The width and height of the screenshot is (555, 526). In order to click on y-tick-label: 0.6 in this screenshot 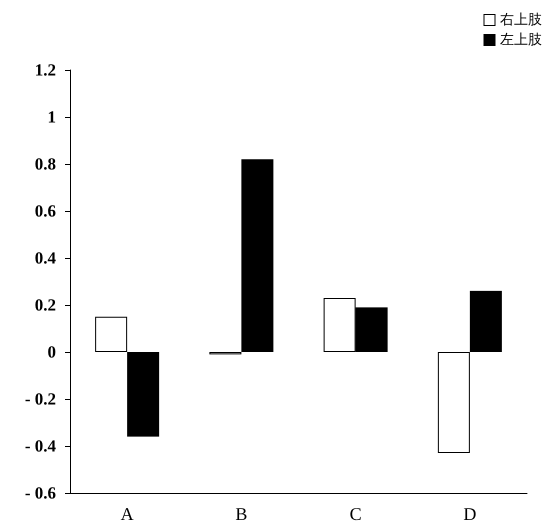, I will do `click(45, 211)`.